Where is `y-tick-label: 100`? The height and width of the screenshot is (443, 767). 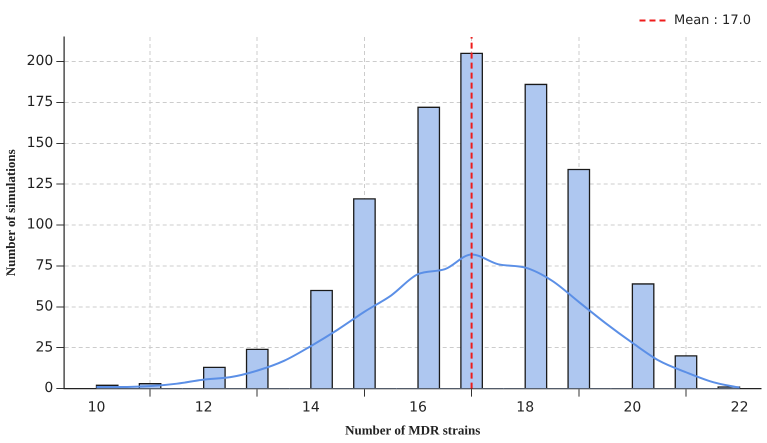
y-tick-label: 100 is located at coordinates (40, 224).